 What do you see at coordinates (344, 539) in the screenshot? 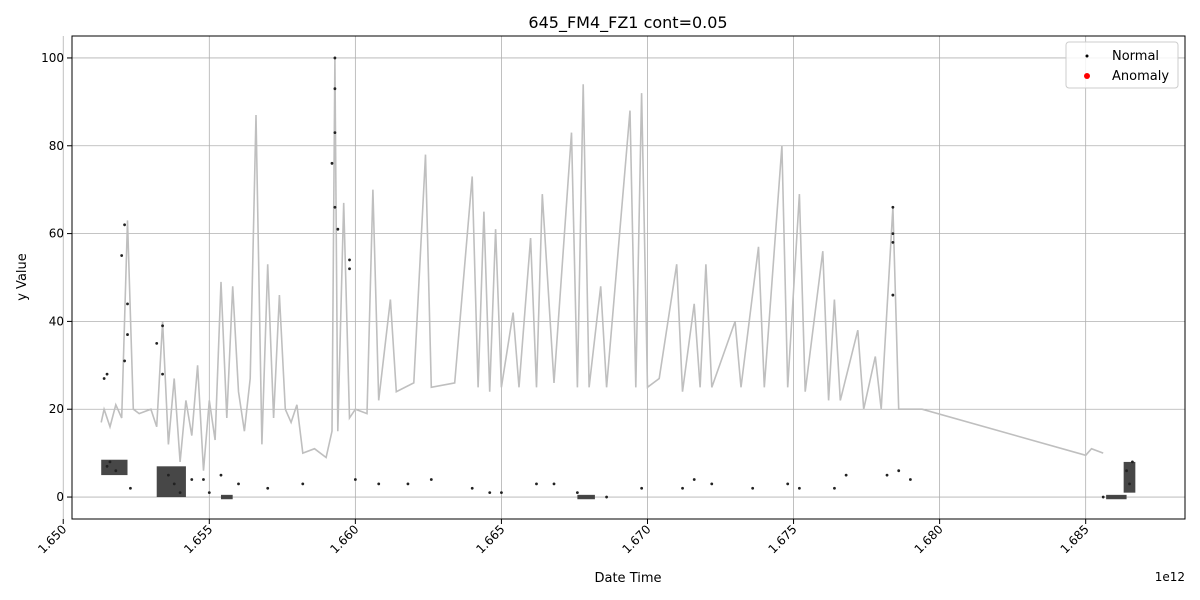
I see `x-tick-label: 1.660` at bounding box center [344, 539].